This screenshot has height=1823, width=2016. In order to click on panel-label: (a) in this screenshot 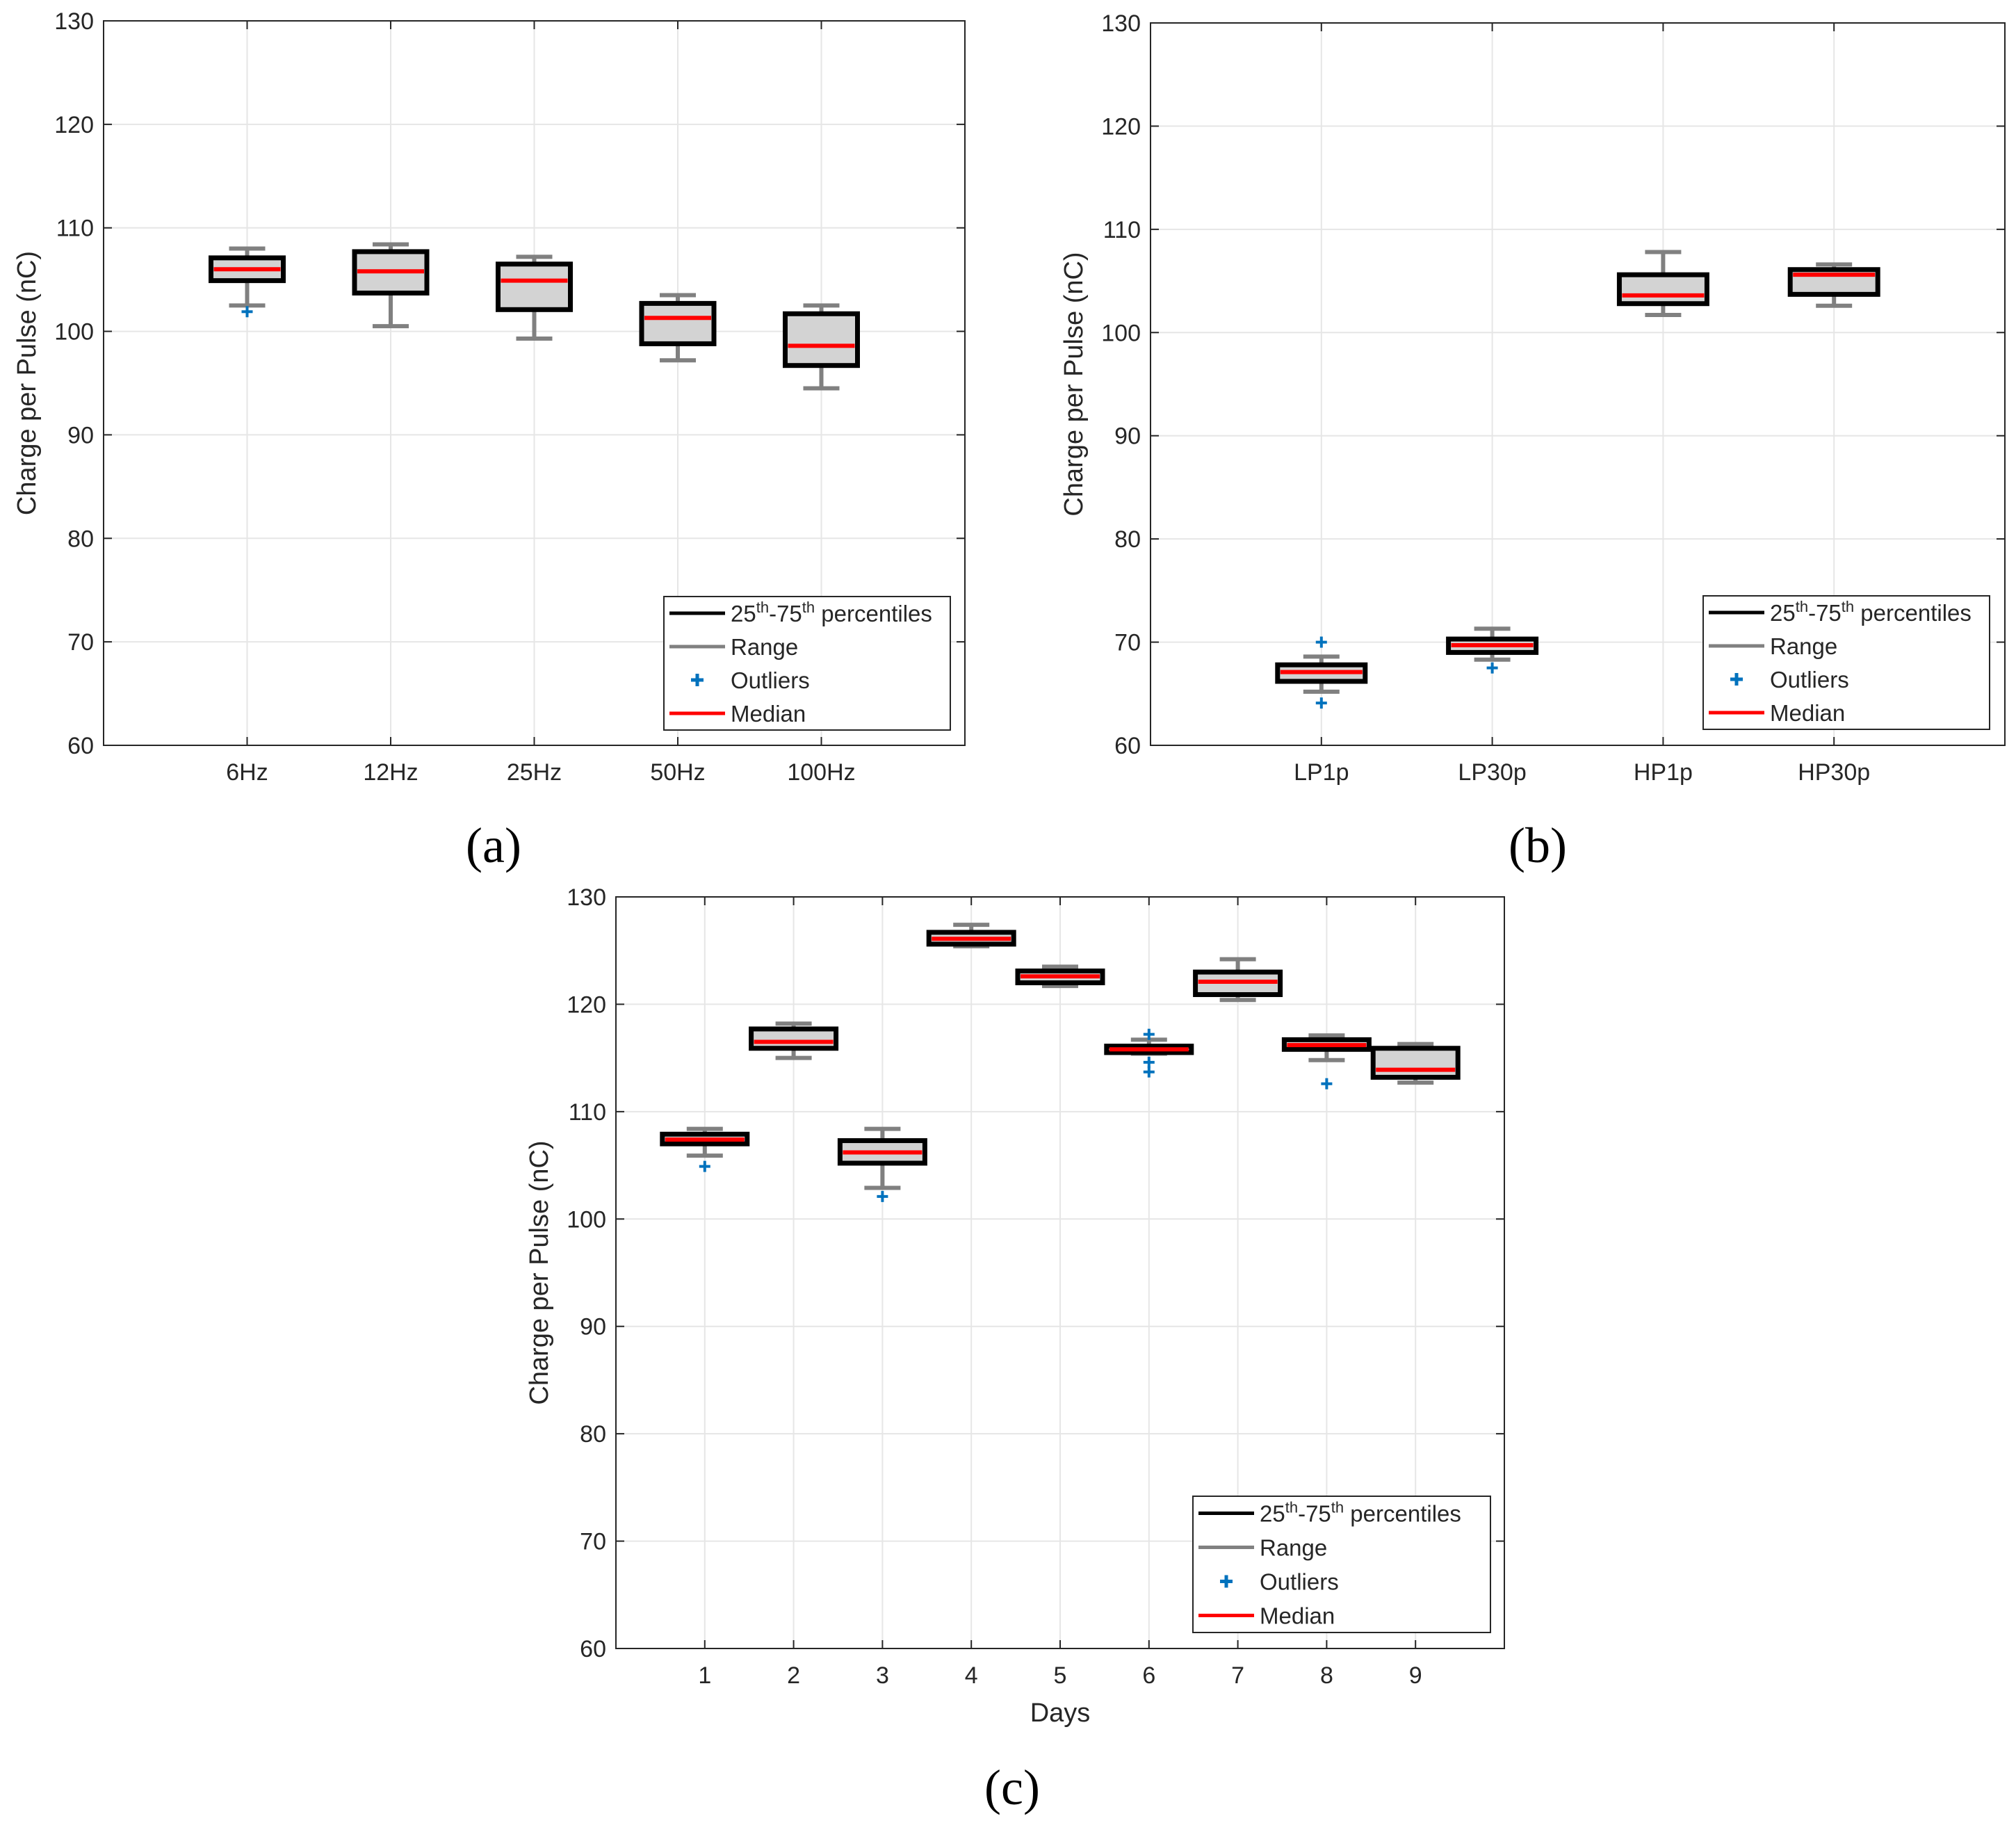, I will do `click(494, 846)`.